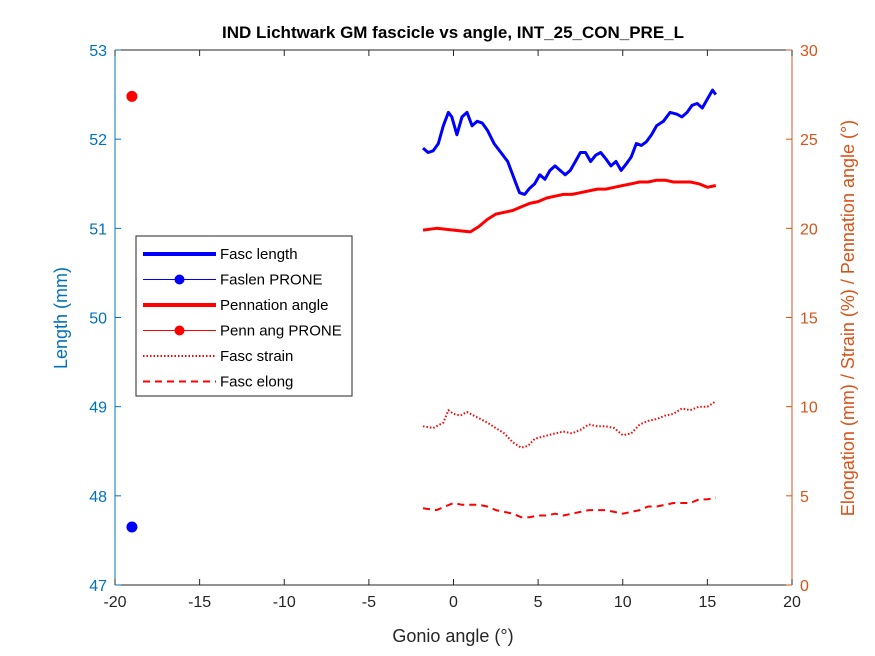 The image size is (875, 656). I want to click on x-tick-label: -10, so click(284, 602).